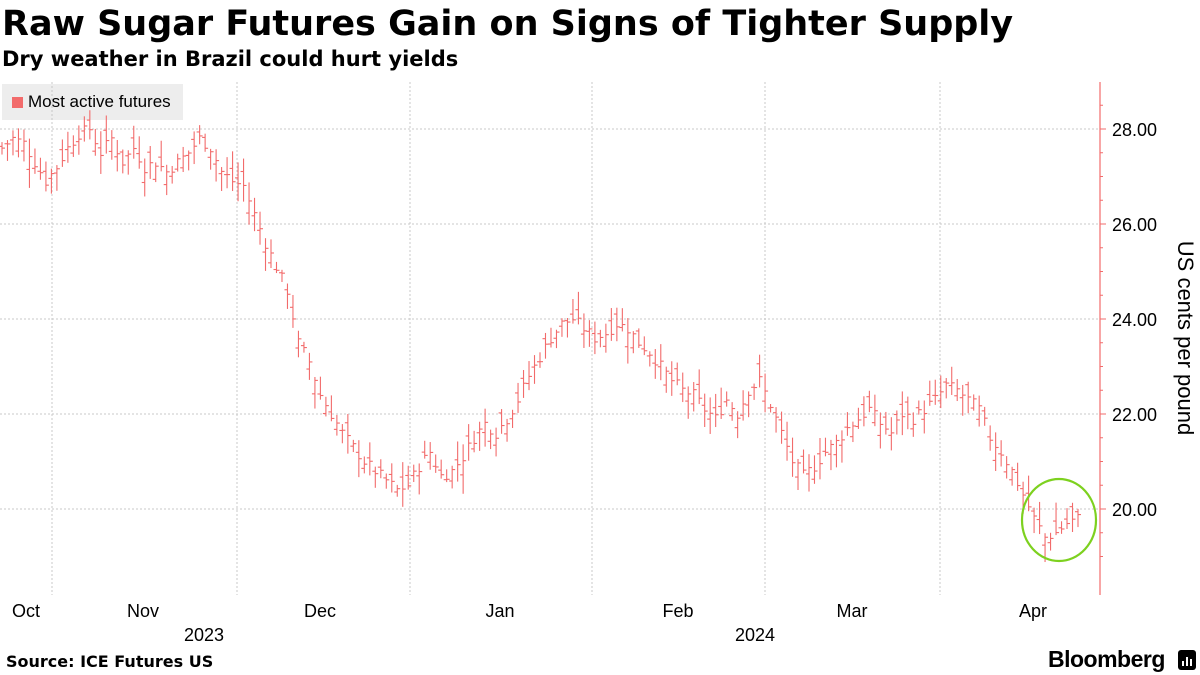  What do you see at coordinates (1106, 659) in the screenshot?
I see `bloomberg-logo: Bloomberg` at bounding box center [1106, 659].